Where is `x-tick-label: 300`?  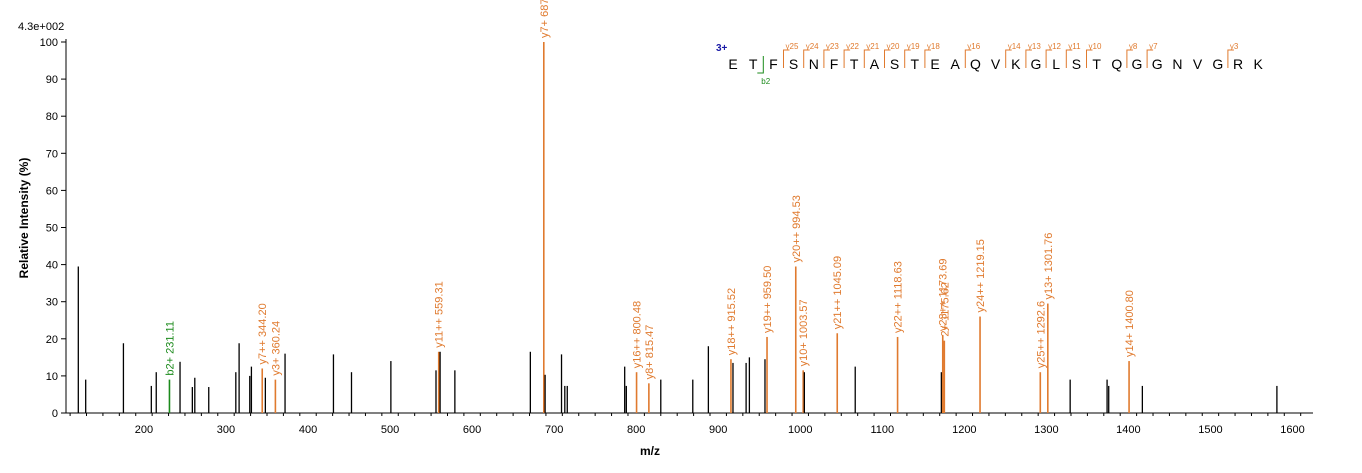
x-tick-label: 300 is located at coordinates (226, 430).